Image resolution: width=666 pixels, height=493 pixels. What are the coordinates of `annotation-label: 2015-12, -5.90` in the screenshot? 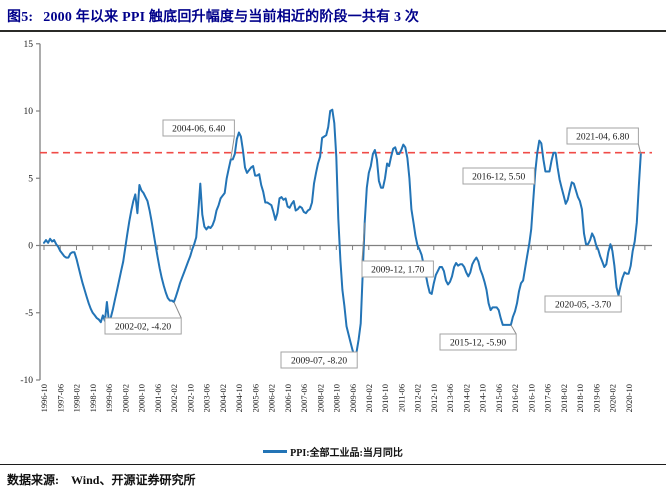 It's located at (478, 343).